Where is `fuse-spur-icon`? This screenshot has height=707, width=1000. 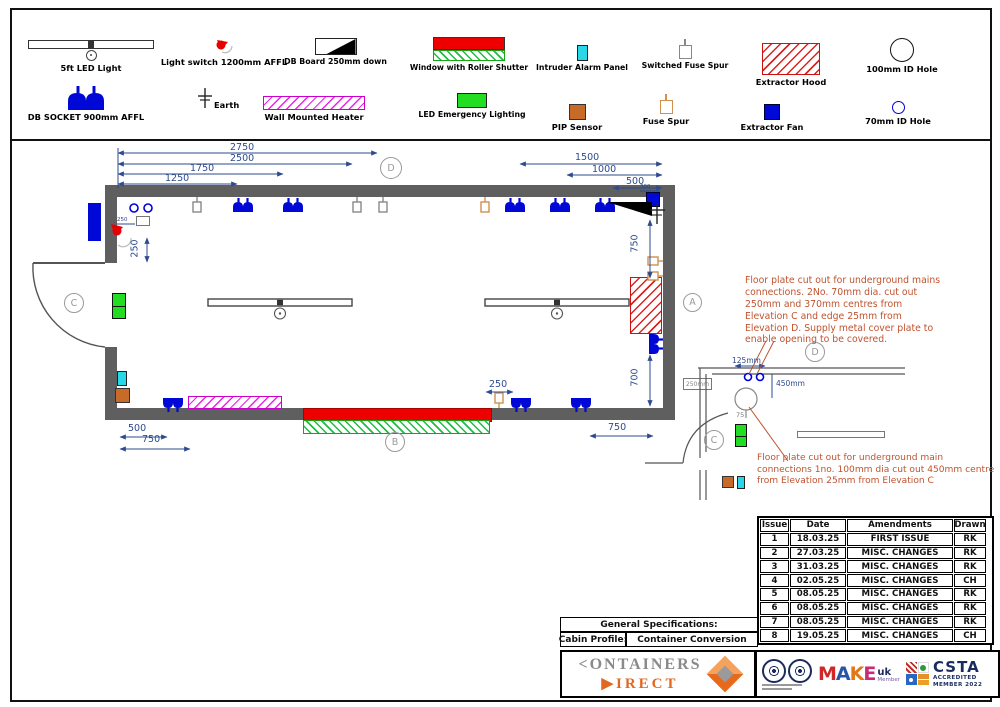 fuse-spur-icon is located at coordinates (666, 104).